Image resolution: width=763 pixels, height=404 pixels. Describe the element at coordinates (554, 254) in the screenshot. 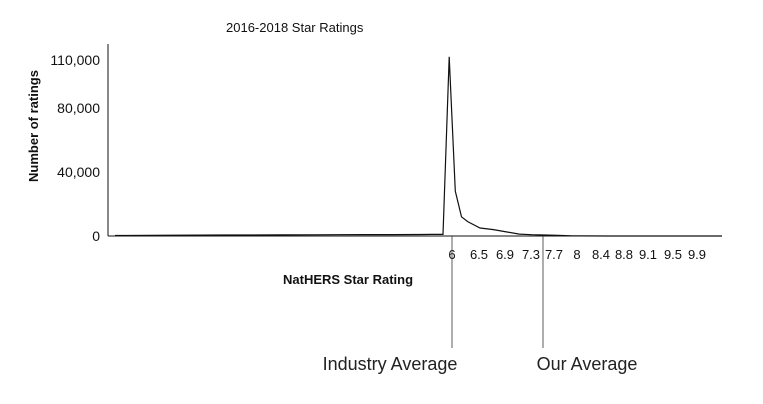

I see `x-tick-label: 7.7` at that location.